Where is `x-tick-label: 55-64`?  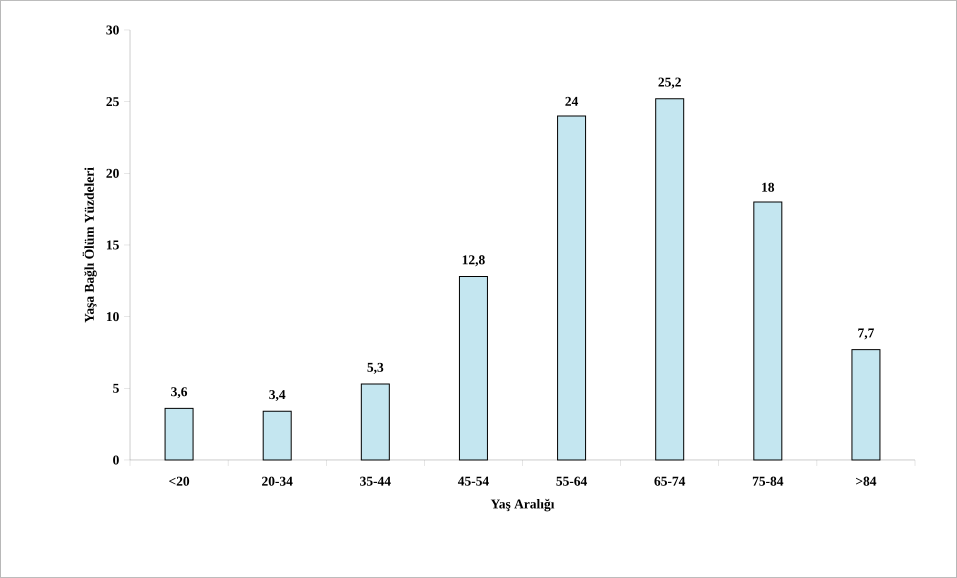 x-tick-label: 55-64 is located at coordinates (572, 481).